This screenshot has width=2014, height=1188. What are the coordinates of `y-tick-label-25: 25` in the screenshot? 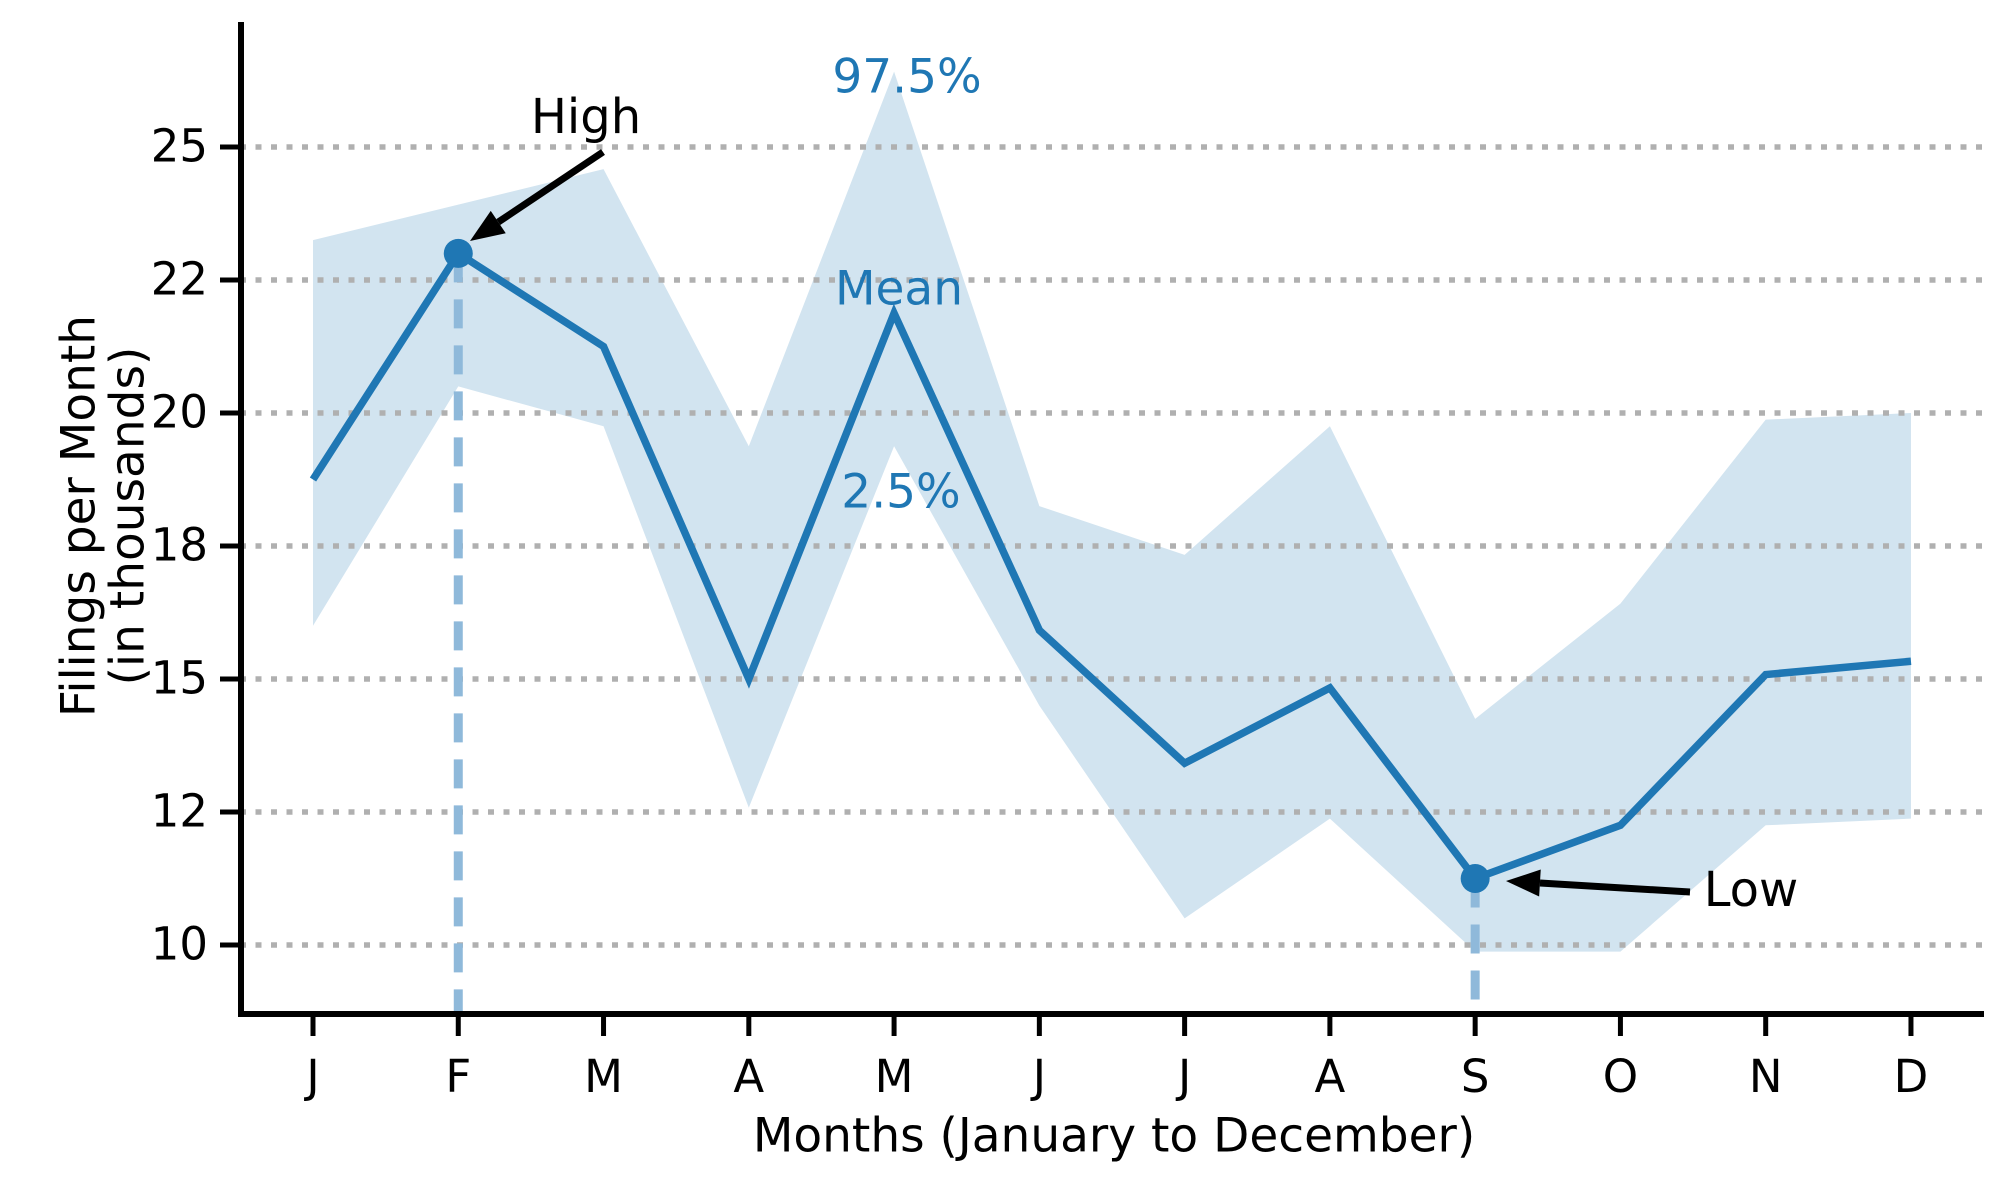 It's located at (179, 146).